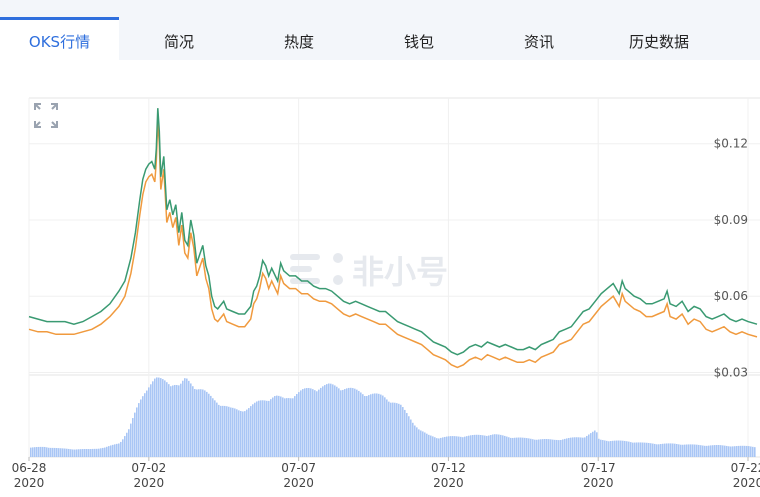  What do you see at coordinates (148, 468) in the screenshot?
I see `x-tick-date: 07-02` at bounding box center [148, 468].